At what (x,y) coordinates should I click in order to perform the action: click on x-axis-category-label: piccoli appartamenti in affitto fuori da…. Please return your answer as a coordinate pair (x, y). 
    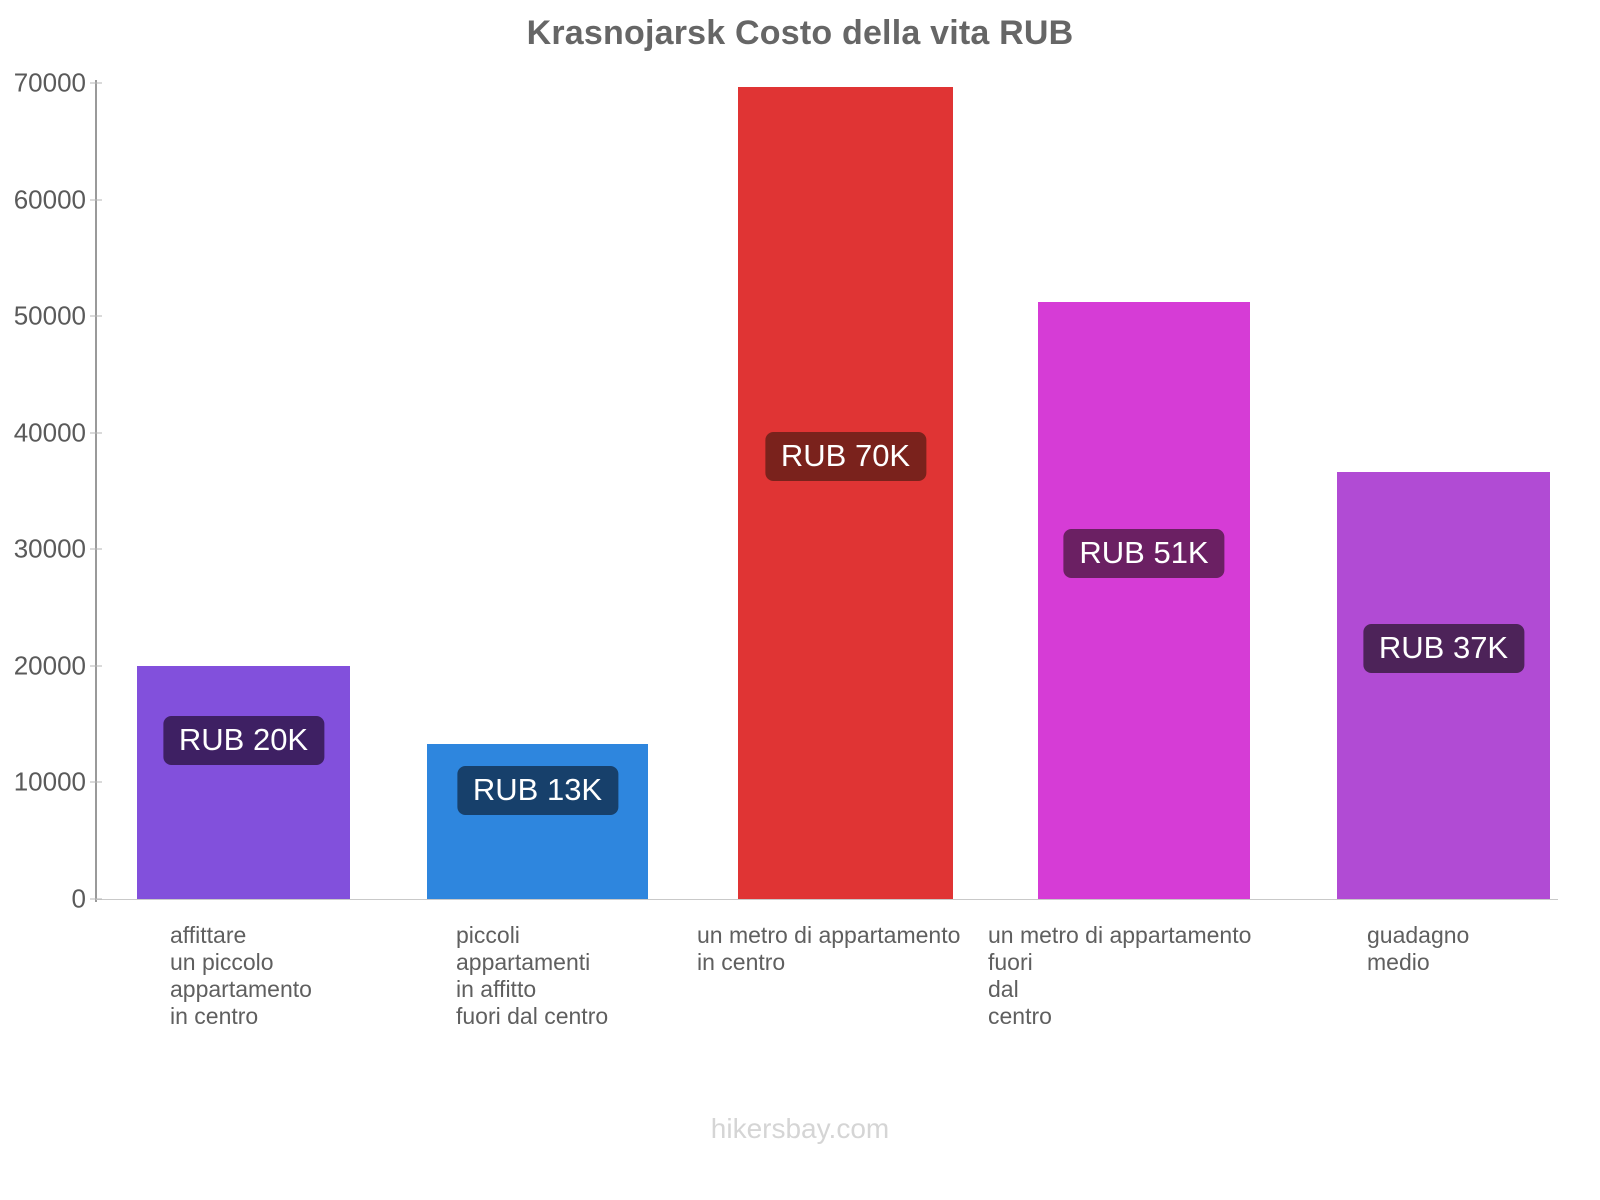
    Looking at the image, I should click on (532, 975).